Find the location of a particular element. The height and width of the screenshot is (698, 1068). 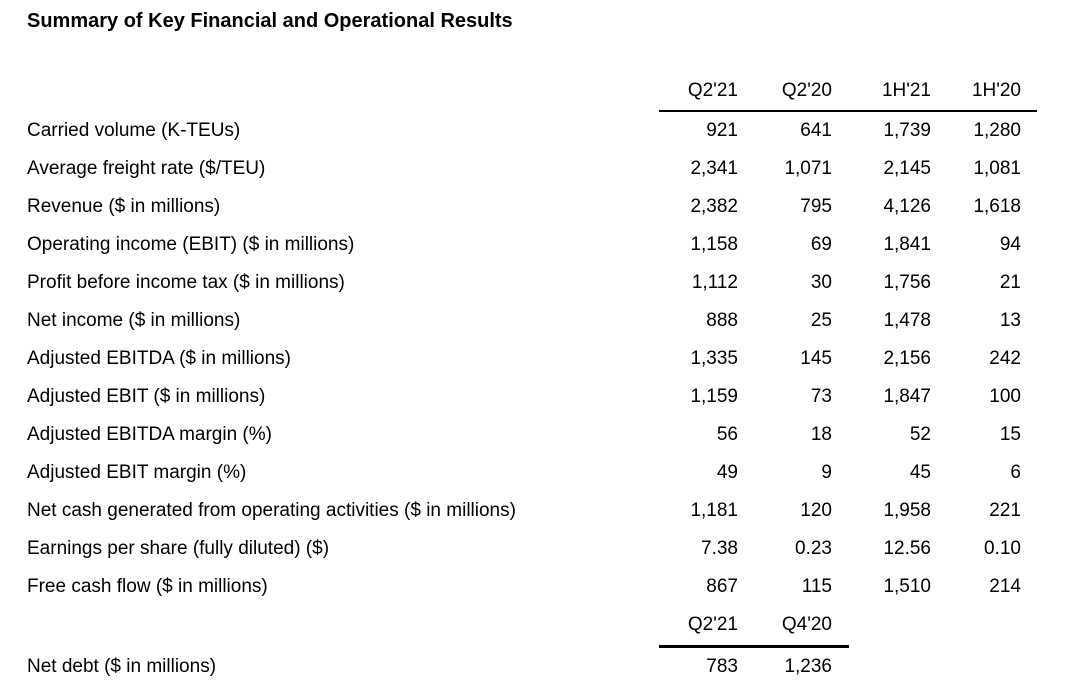

cell-value: 641 is located at coordinates (816, 130).